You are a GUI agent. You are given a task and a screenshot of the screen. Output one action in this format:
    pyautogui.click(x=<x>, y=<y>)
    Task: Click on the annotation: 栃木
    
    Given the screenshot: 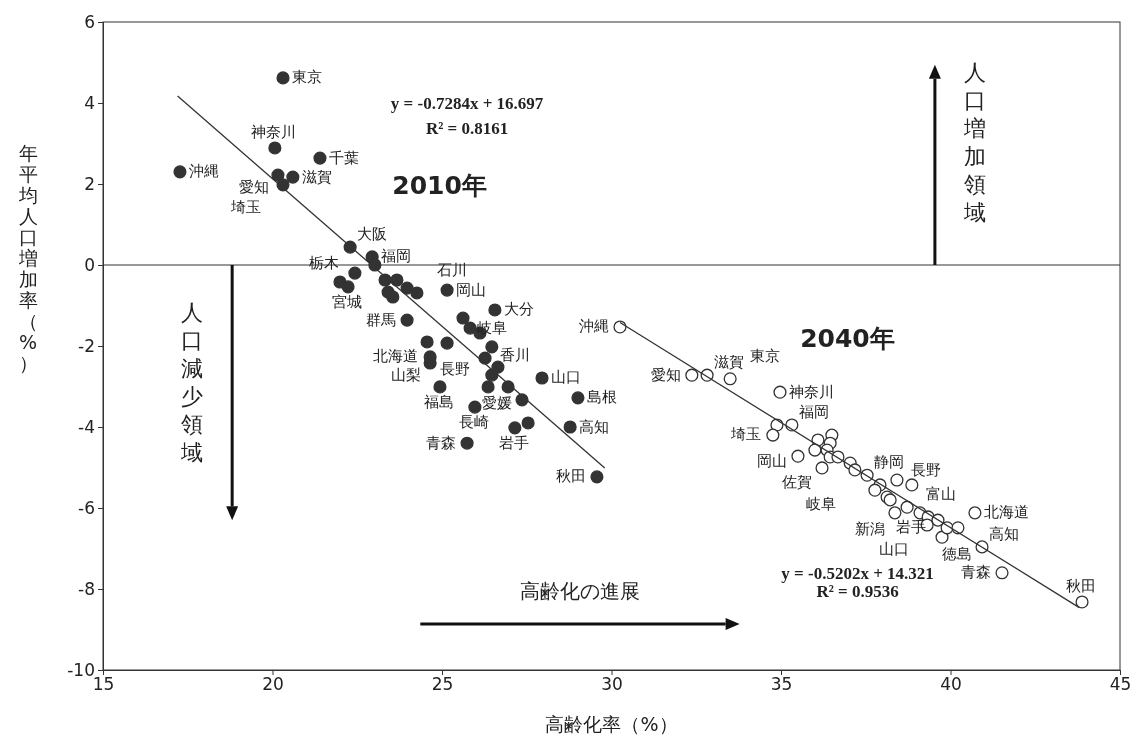 What is the action you would take?
    pyautogui.click(x=323, y=262)
    